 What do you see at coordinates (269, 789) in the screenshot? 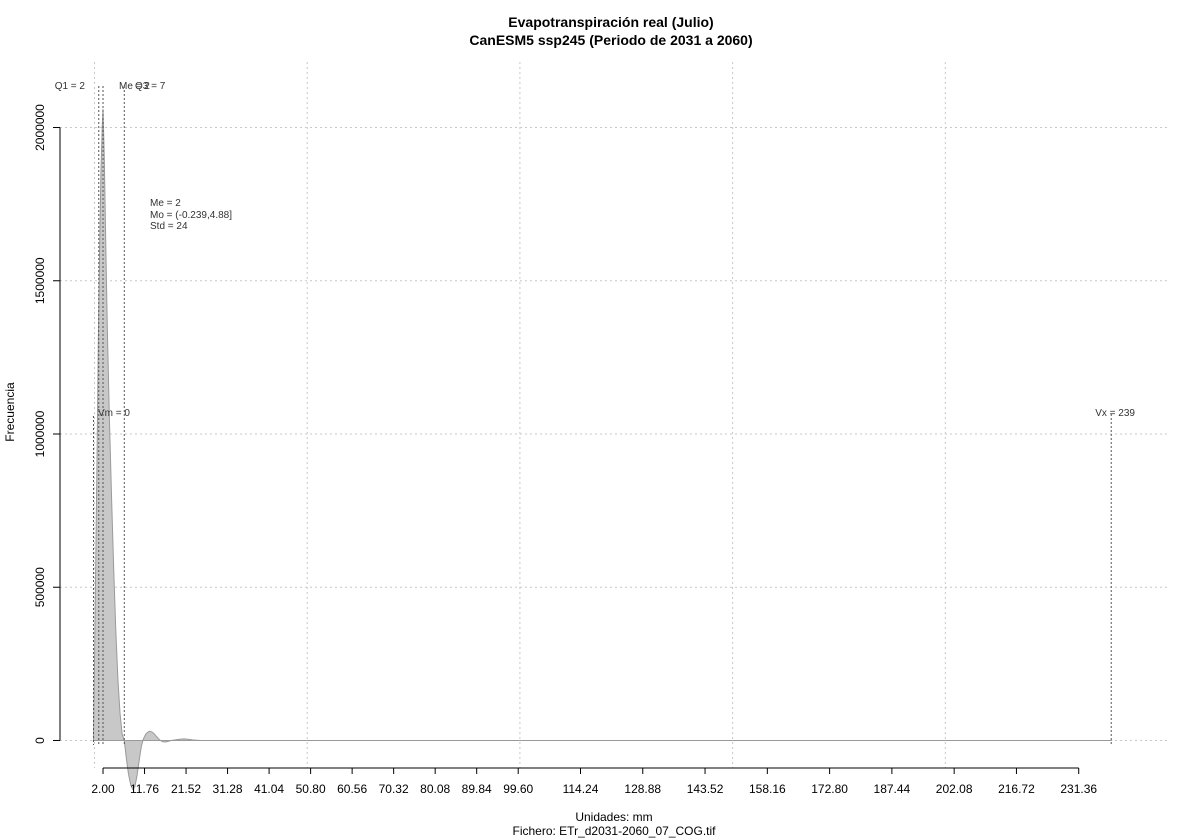
I see `x-tick-label: 41.04` at bounding box center [269, 789].